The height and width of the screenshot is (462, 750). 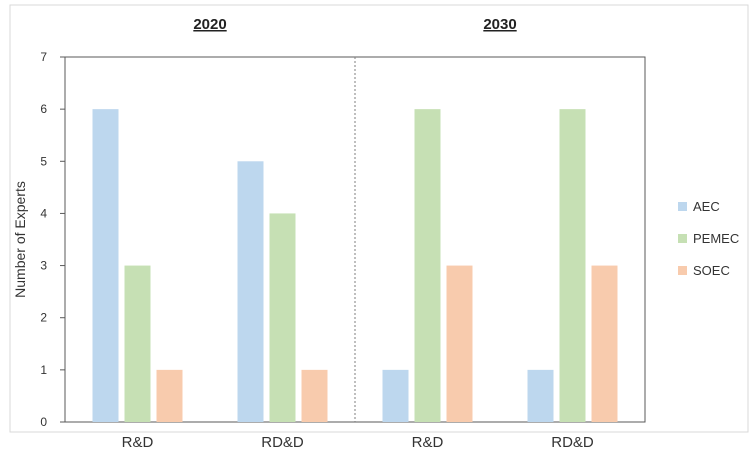 What do you see at coordinates (682, 238) in the screenshot?
I see `legend-swatch-pemec` at bounding box center [682, 238].